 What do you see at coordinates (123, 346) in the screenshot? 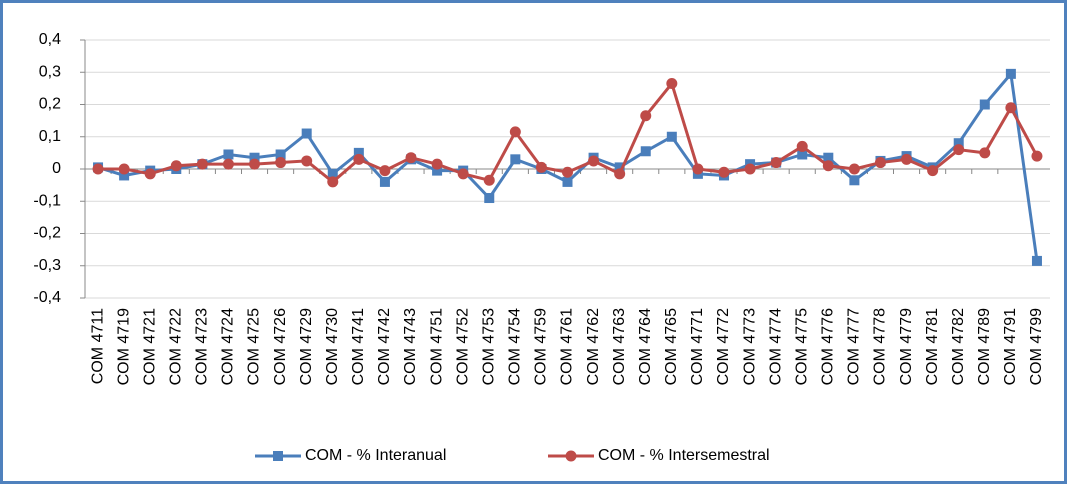
I see `x-tick-label: COM 4719` at bounding box center [123, 346].